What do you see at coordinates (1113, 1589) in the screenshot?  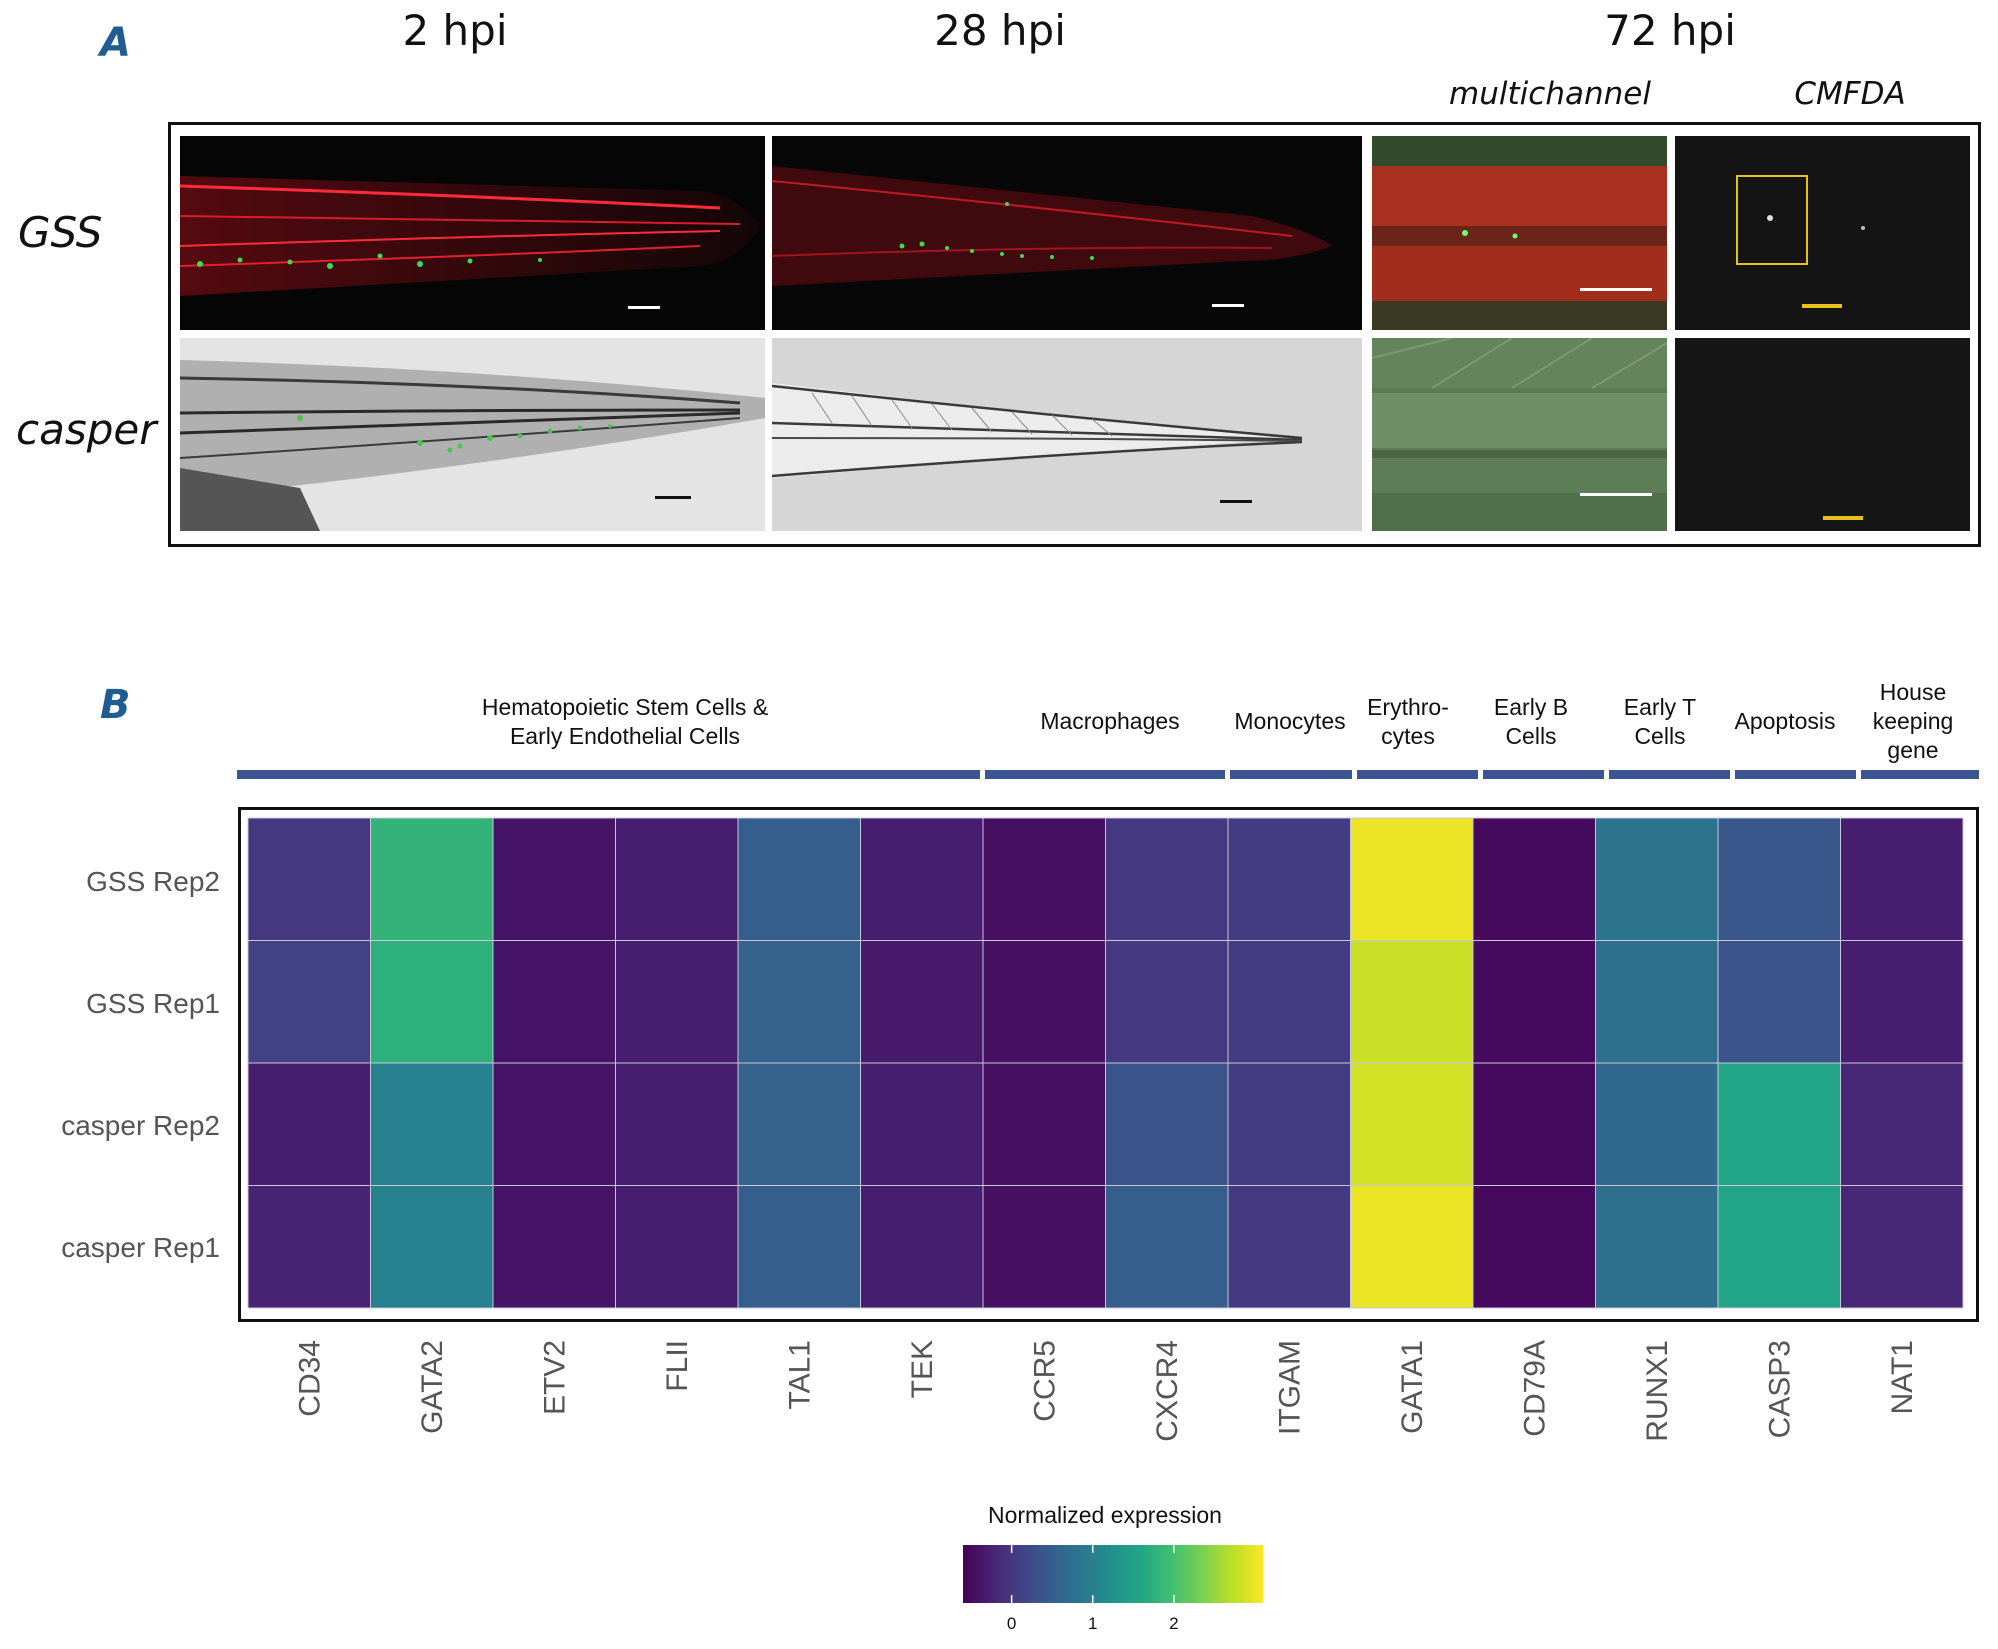 I see `colorbar: 0 1 2` at bounding box center [1113, 1589].